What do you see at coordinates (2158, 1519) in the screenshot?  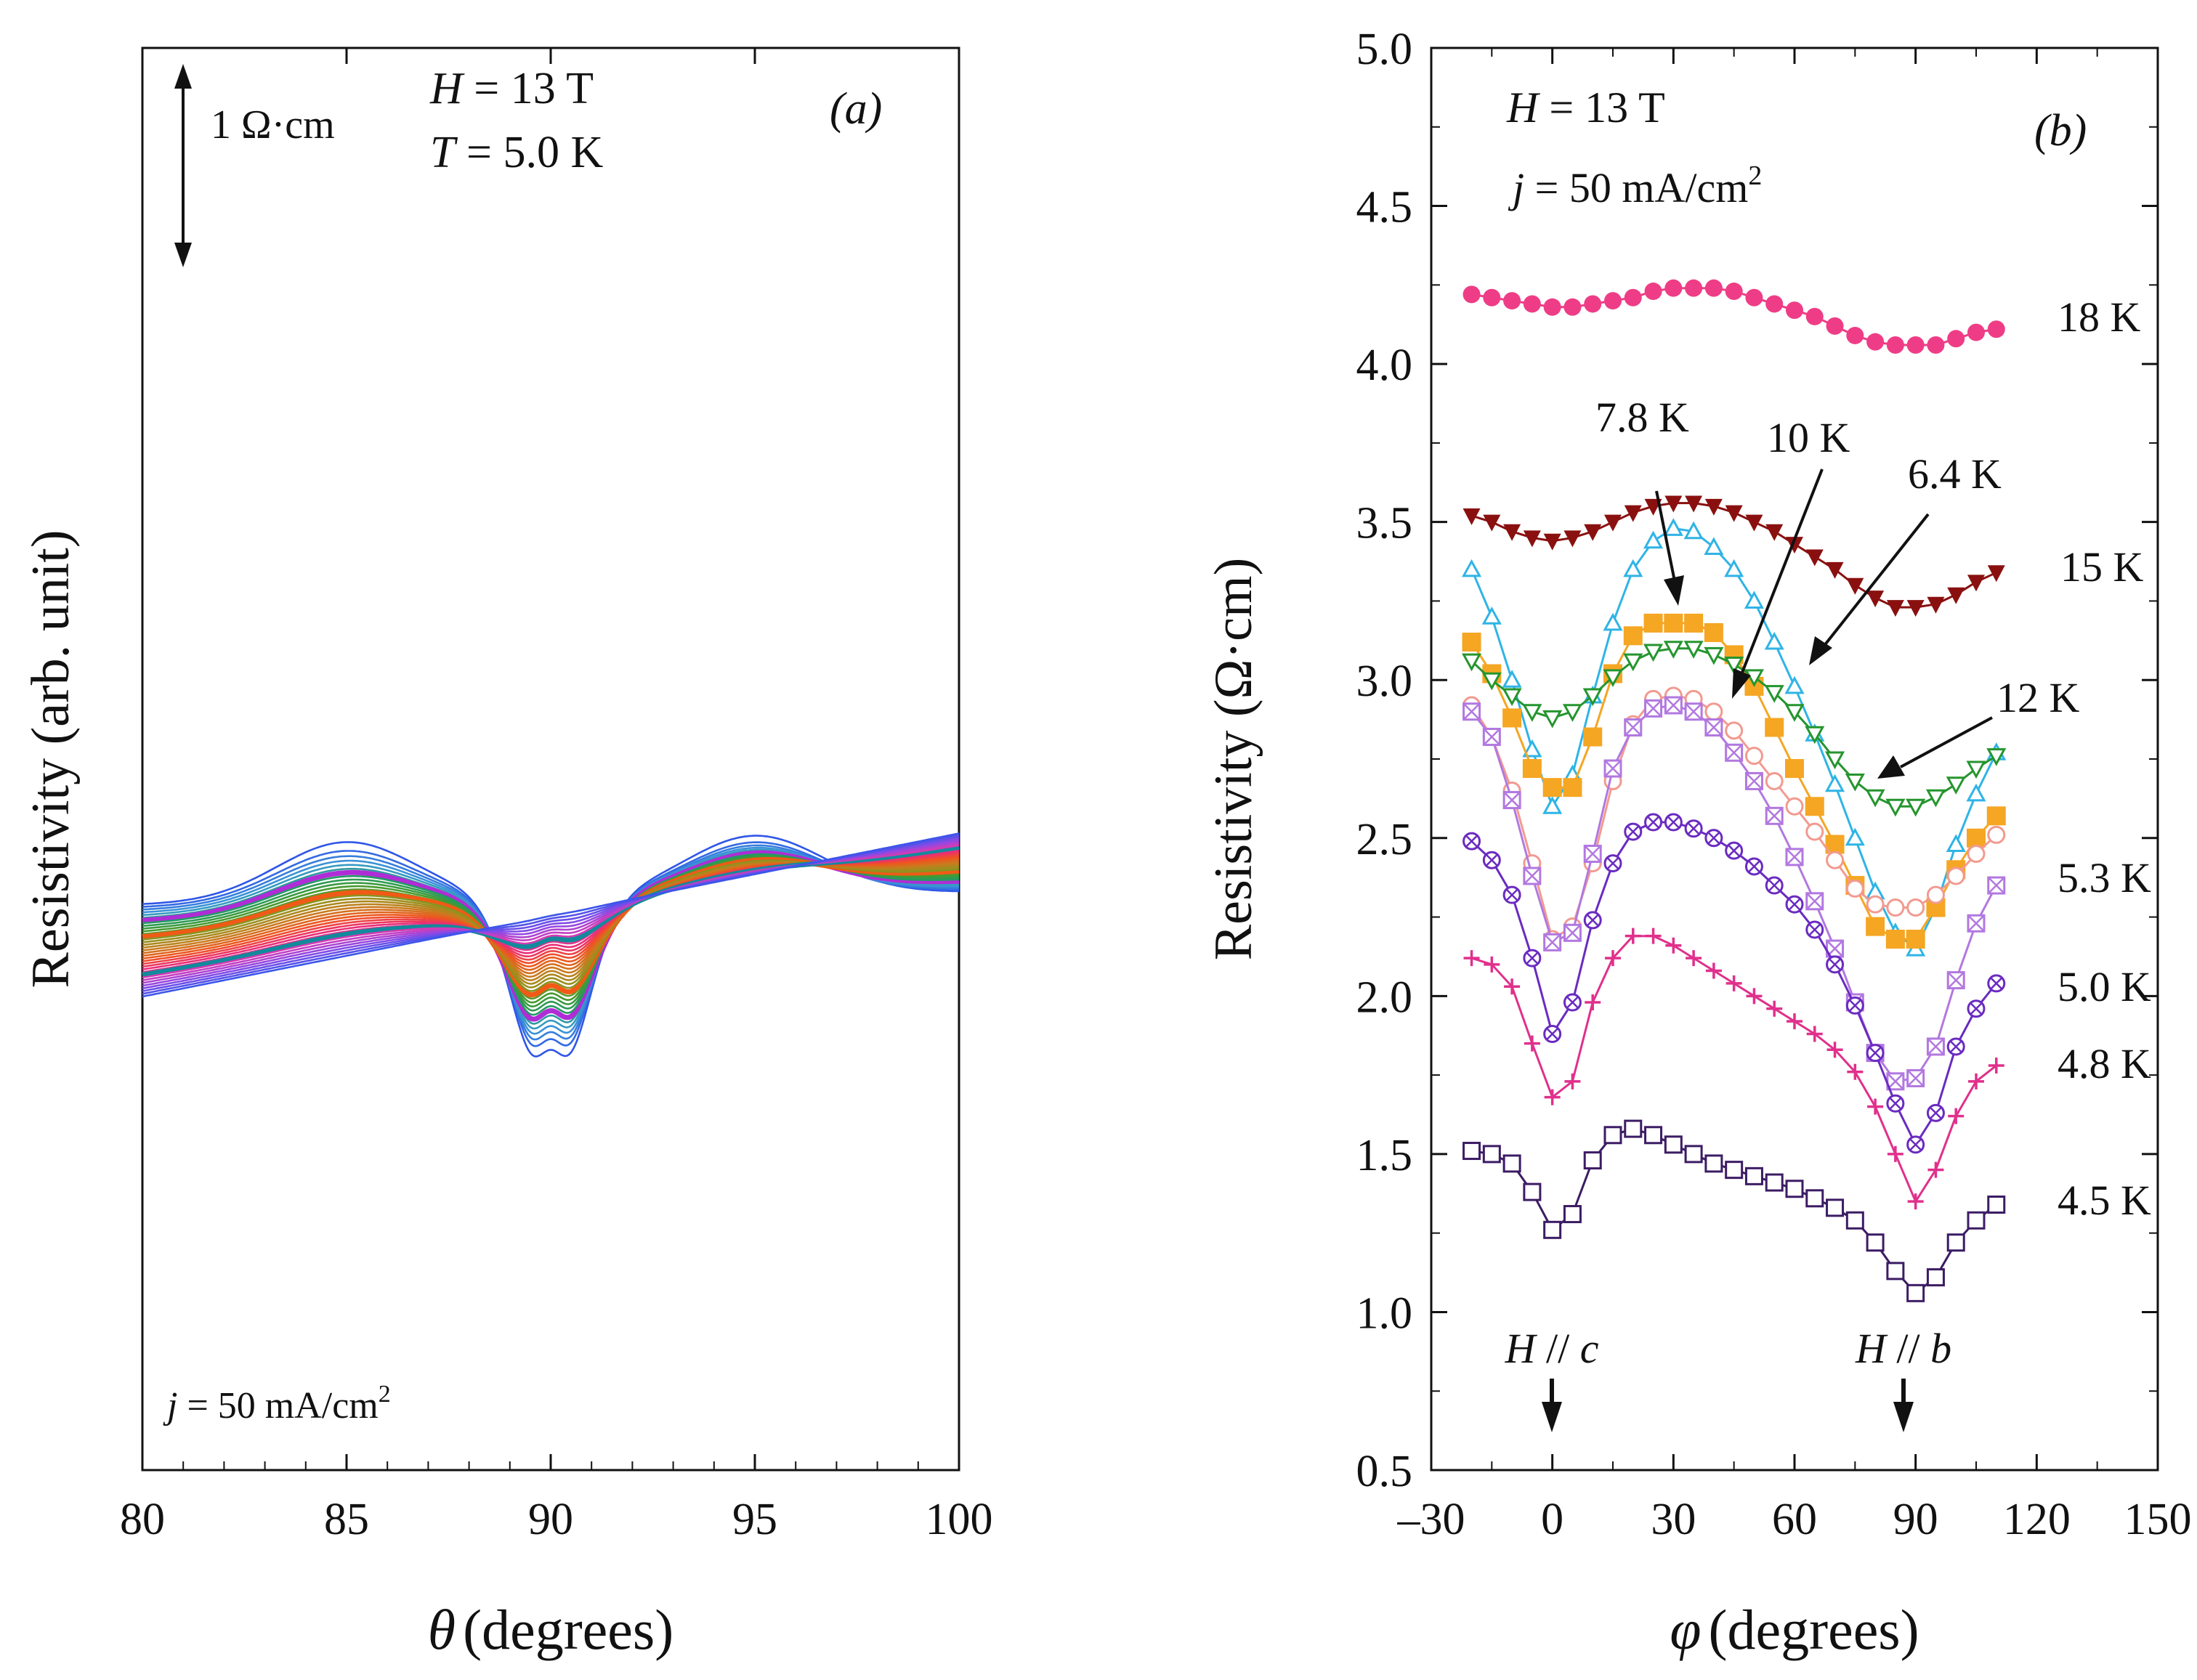 I see `panel-b-x-tick-label: 150` at bounding box center [2158, 1519].